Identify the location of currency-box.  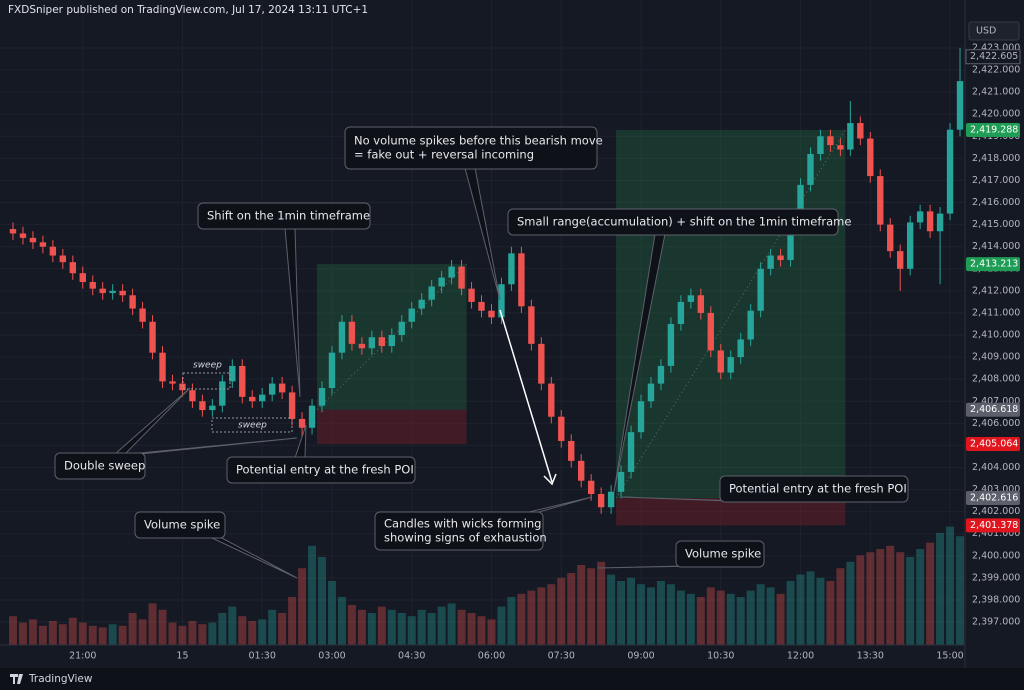
(994, 31).